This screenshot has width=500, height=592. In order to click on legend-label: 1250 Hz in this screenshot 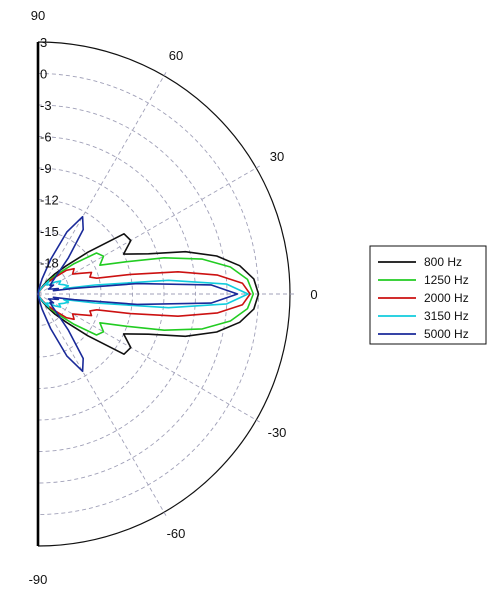, I will do `click(446, 280)`.